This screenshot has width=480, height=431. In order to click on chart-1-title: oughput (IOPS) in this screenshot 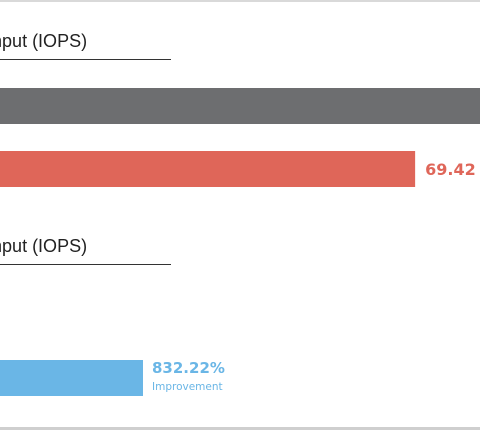, I will do `click(85, 44)`.